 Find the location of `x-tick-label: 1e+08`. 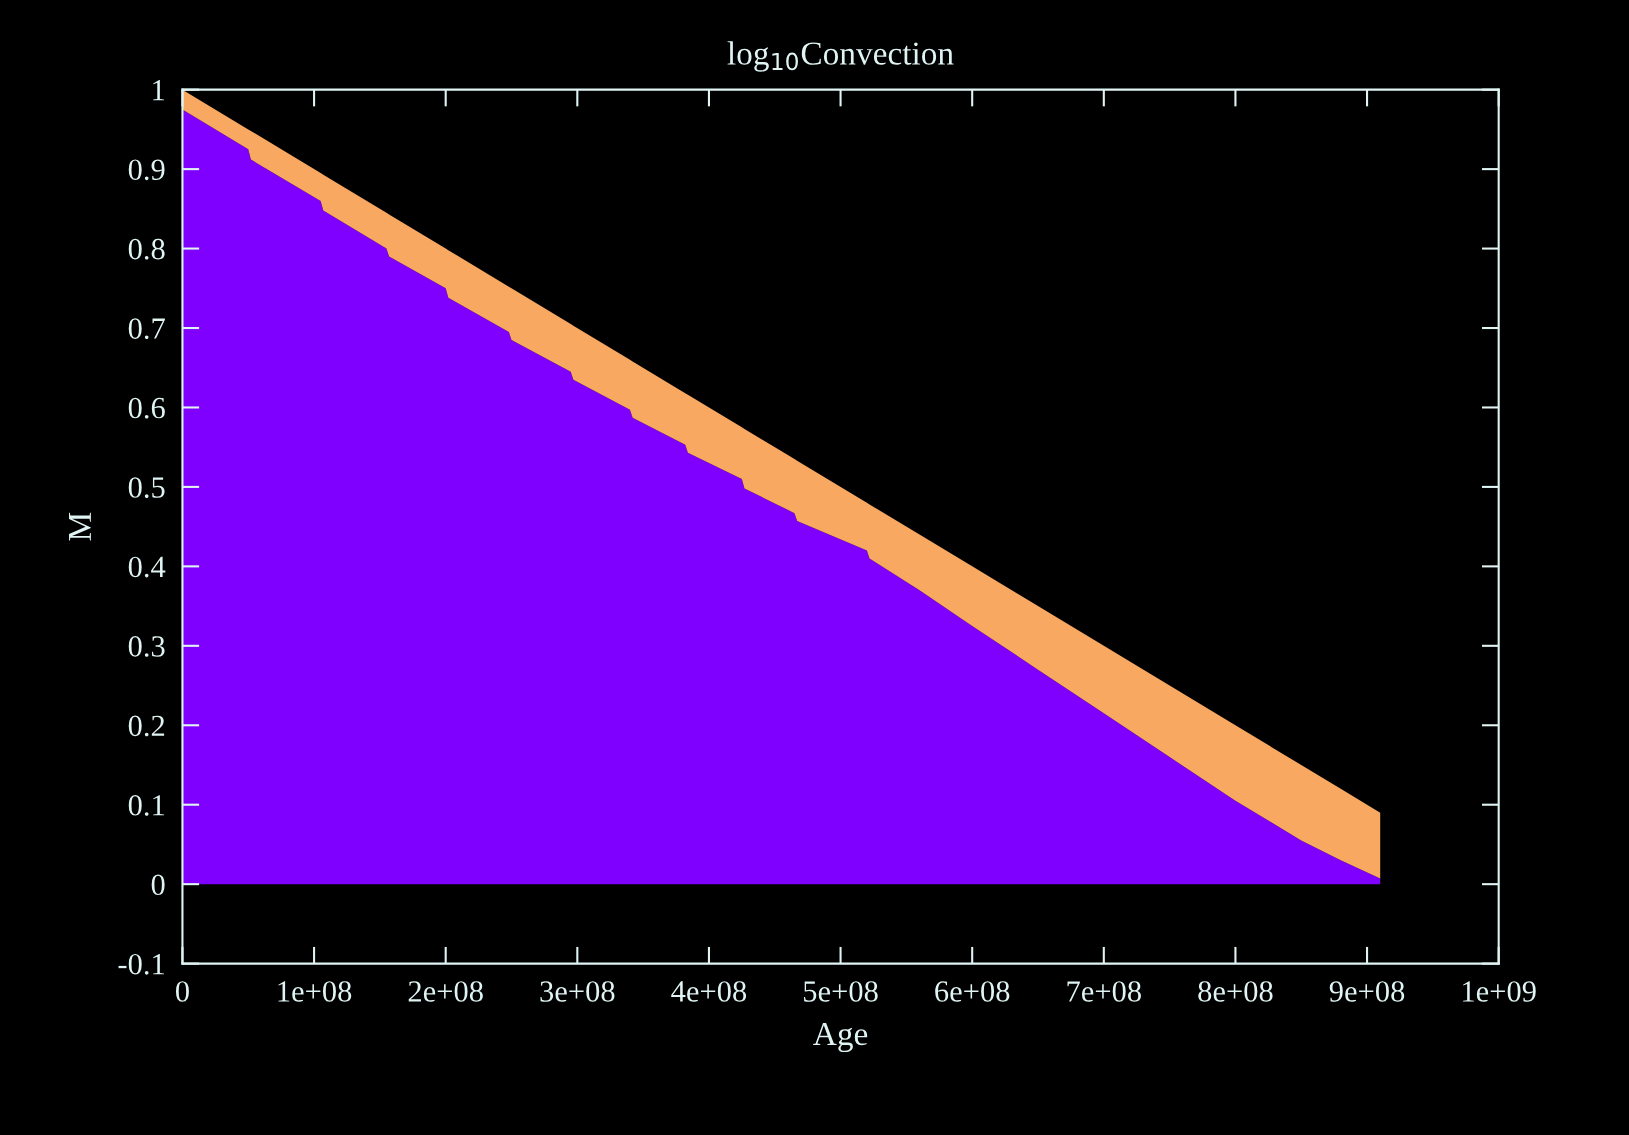

x-tick-label: 1e+08 is located at coordinates (315, 991).